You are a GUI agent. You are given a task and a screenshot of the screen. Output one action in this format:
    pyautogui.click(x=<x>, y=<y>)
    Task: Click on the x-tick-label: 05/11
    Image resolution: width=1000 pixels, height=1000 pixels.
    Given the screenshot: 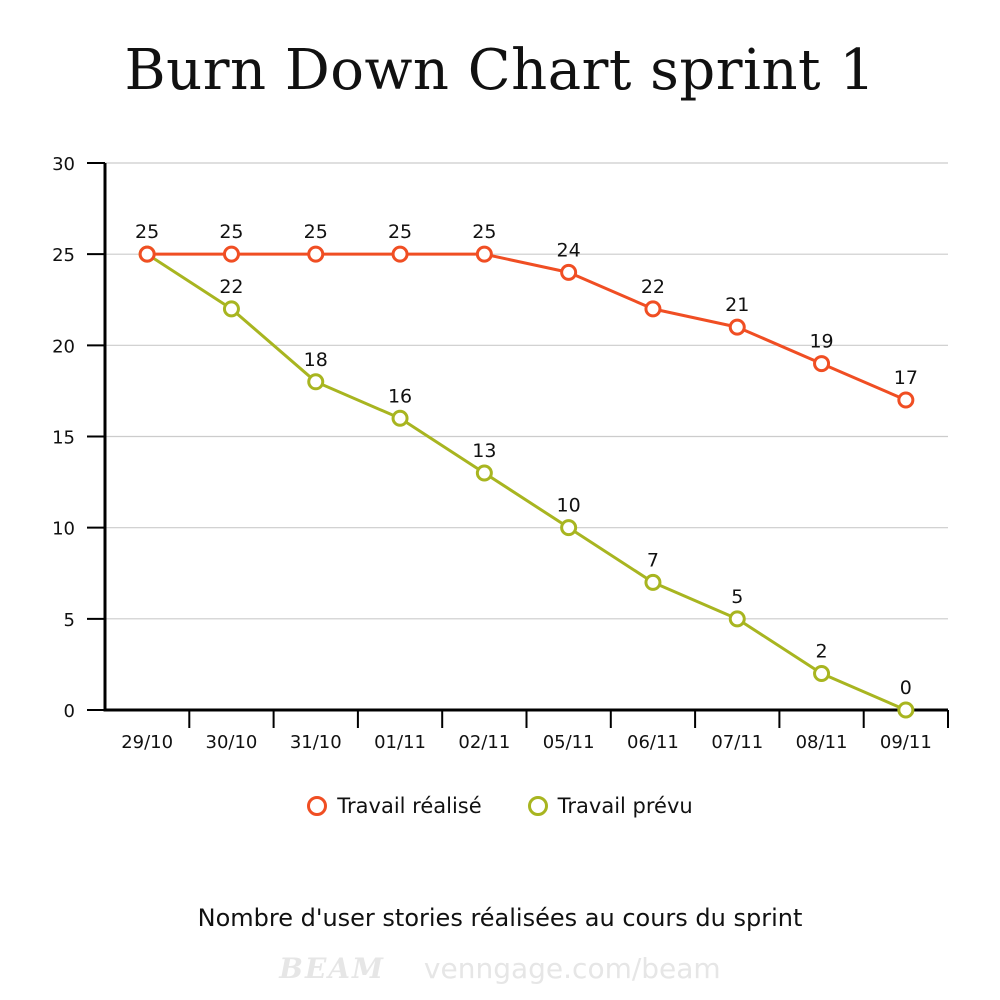 What is the action you would take?
    pyautogui.click(x=569, y=742)
    